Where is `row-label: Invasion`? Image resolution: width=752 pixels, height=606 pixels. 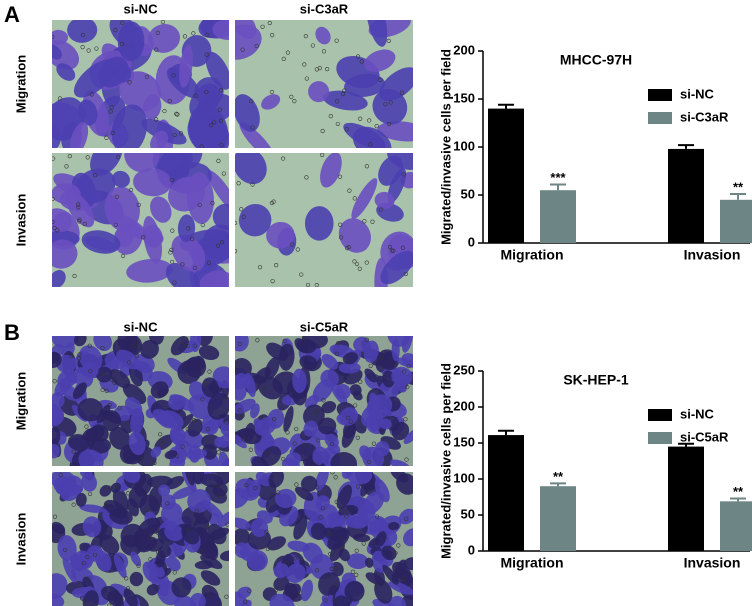
row-label: Invasion is located at coordinates (20, 220).